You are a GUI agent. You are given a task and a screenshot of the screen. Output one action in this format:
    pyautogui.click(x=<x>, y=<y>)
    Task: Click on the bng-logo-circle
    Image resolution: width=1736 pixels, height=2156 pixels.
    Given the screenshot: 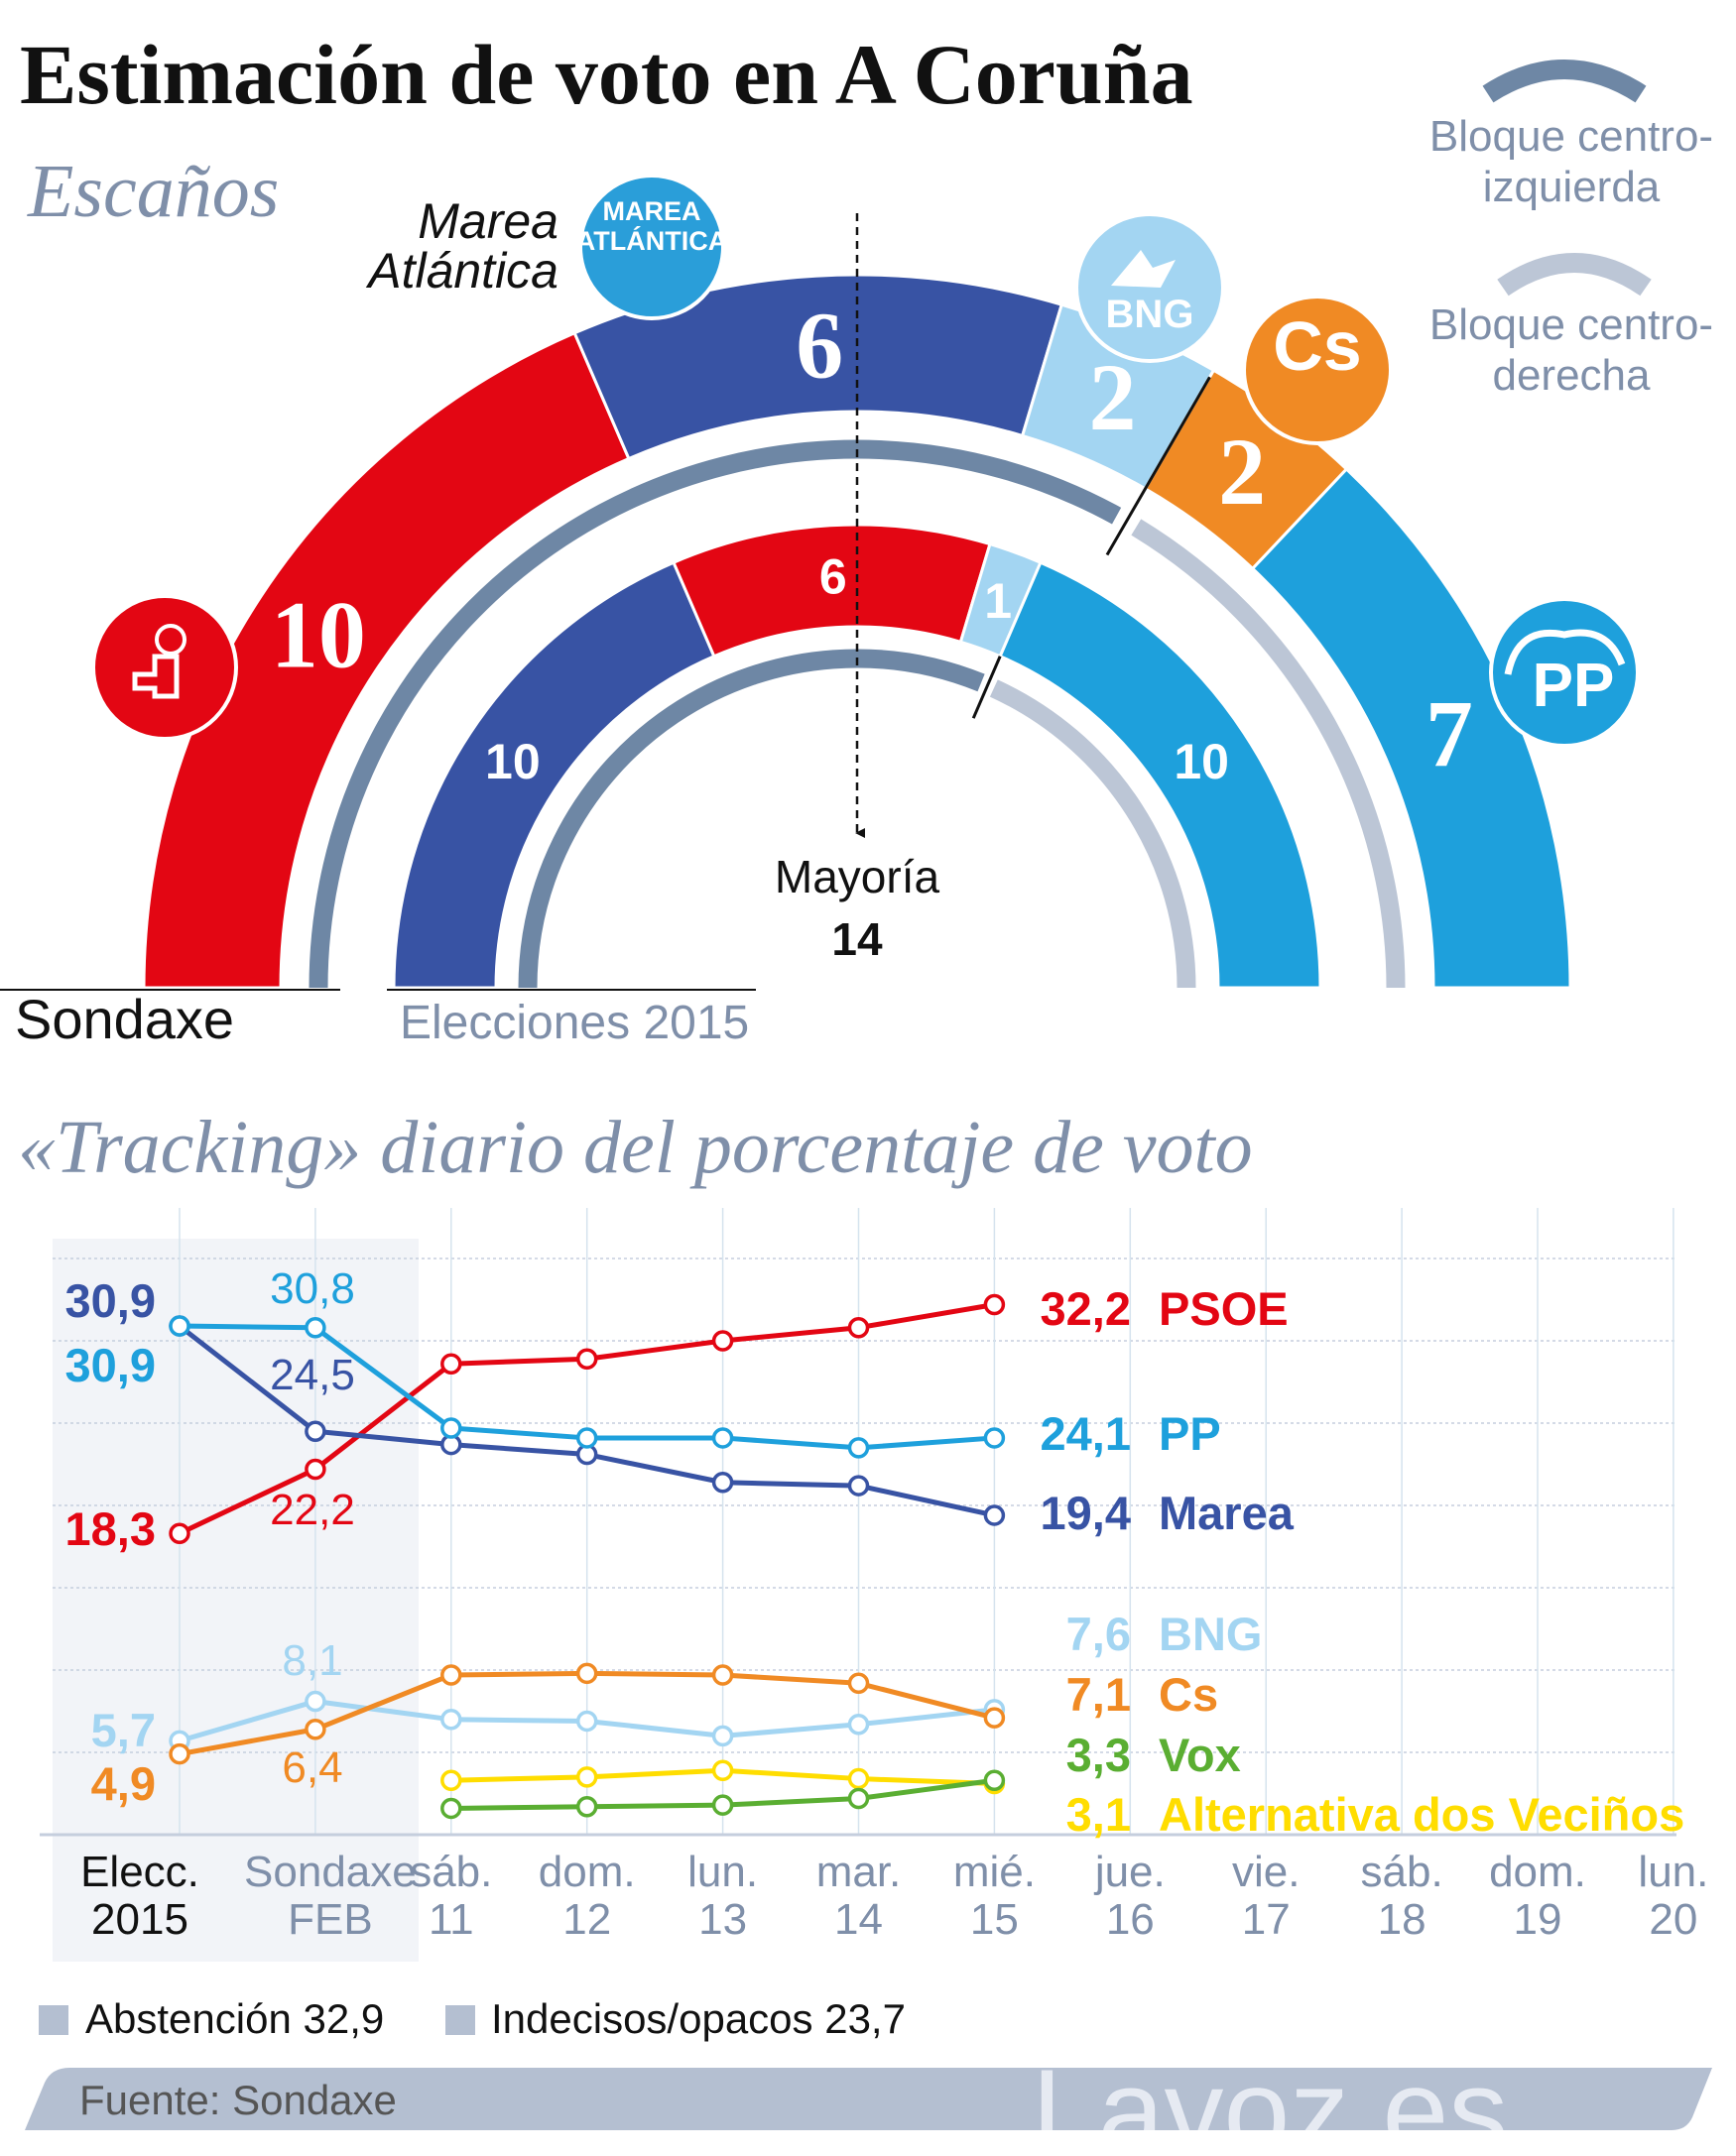 What is the action you would take?
    pyautogui.click(x=1149, y=287)
    